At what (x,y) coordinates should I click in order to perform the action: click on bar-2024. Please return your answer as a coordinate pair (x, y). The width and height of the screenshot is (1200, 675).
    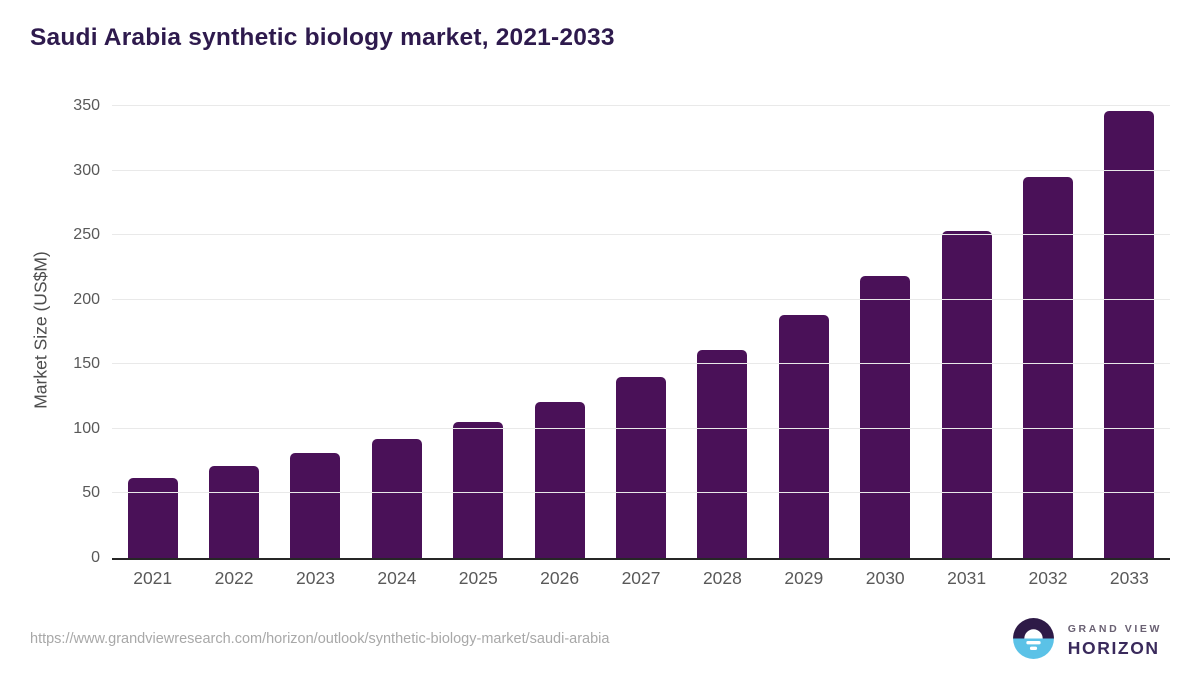
    Looking at the image, I should click on (396, 498).